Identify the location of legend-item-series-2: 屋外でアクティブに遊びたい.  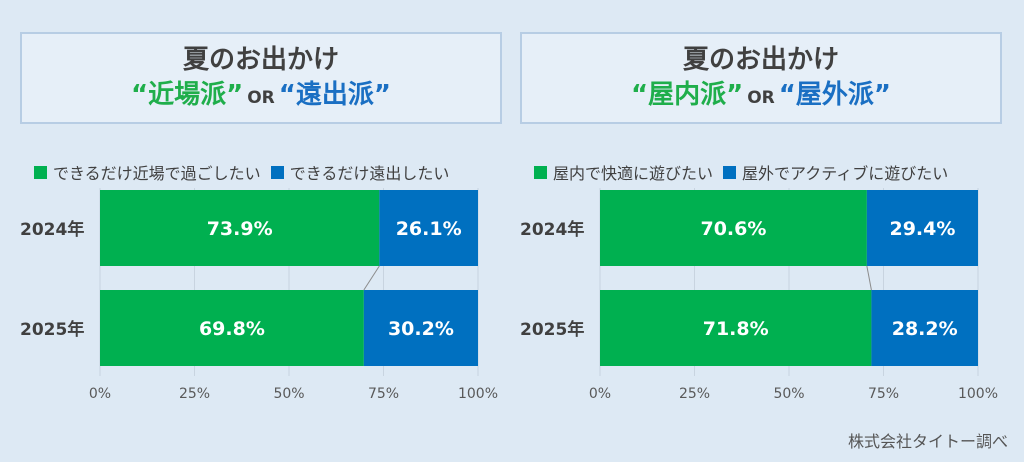
(835, 172).